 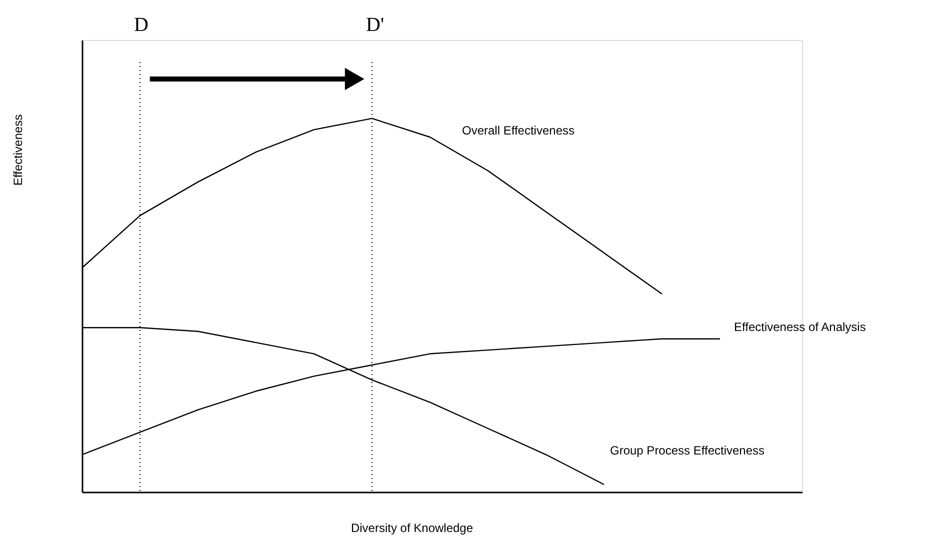 I want to click on x-axis-title: Diversity of Knowledge, so click(x=412, y=528).